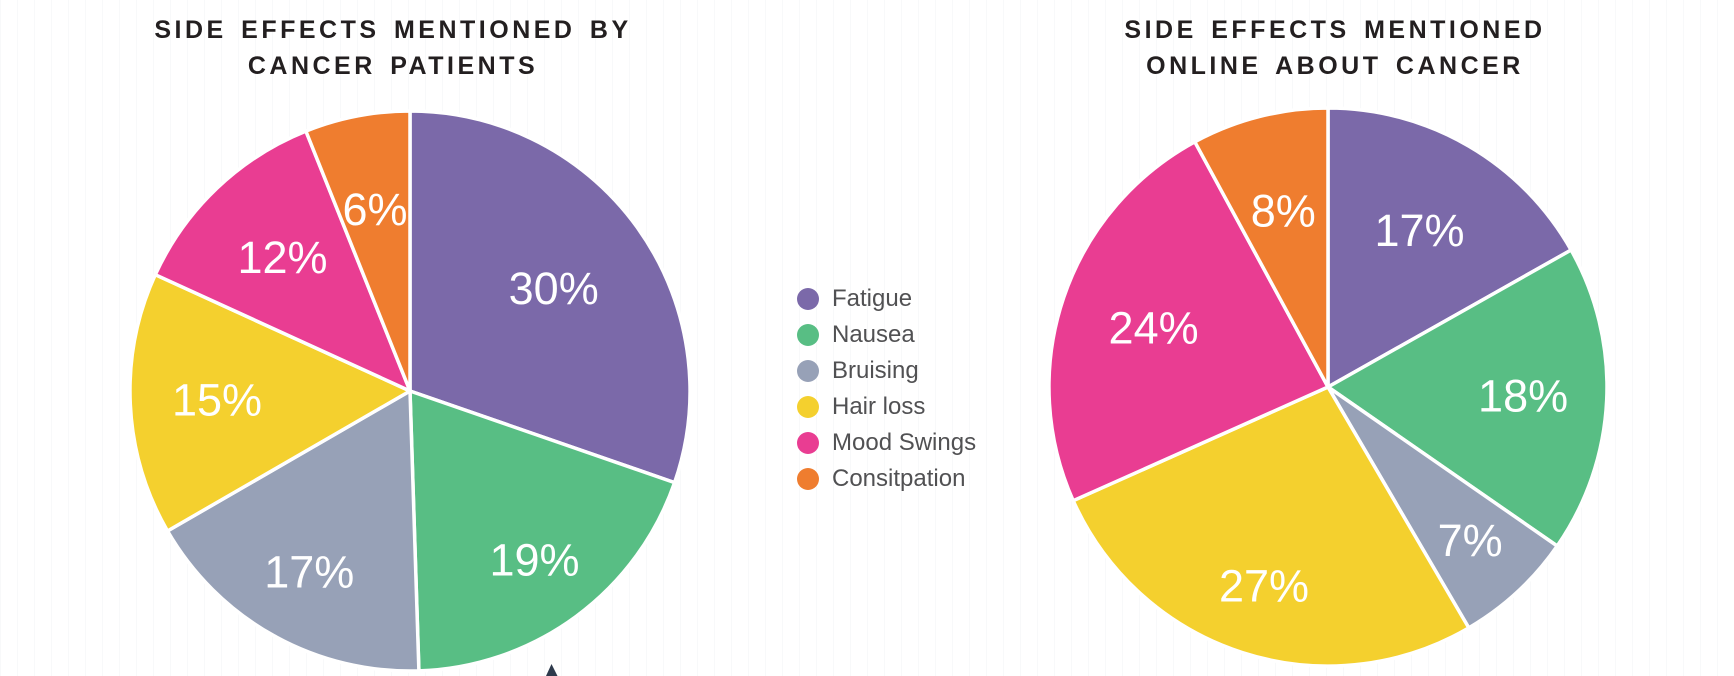 The height and width of the screenshot is (676, 1734). Describe the element at coordinates (282, 257) in the screenshot. I see `left-pie-percent-label: 12%` at that location.